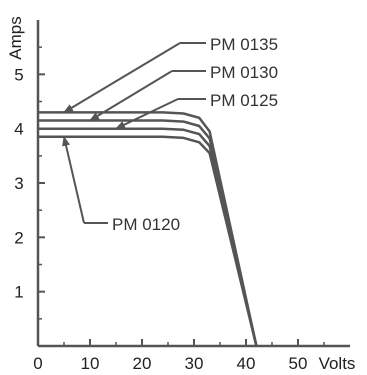 This screenshot has height=375, width=367. Describe the element at coordinates (18, 237) in the screenshot. I see `y-tick-label: 2` at that location.